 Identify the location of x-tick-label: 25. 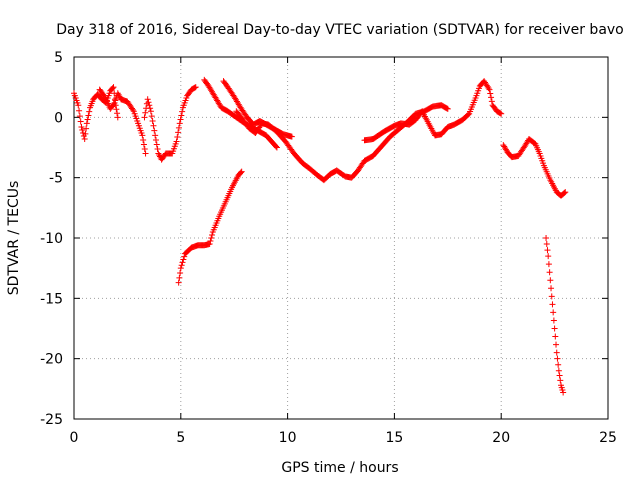
(608, 438).